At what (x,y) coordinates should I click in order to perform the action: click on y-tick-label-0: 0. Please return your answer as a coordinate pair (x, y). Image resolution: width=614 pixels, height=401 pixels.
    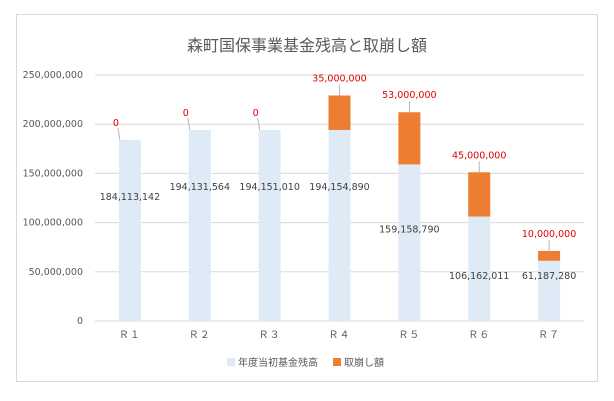
    Looking at the image, I should click on (80, 321).